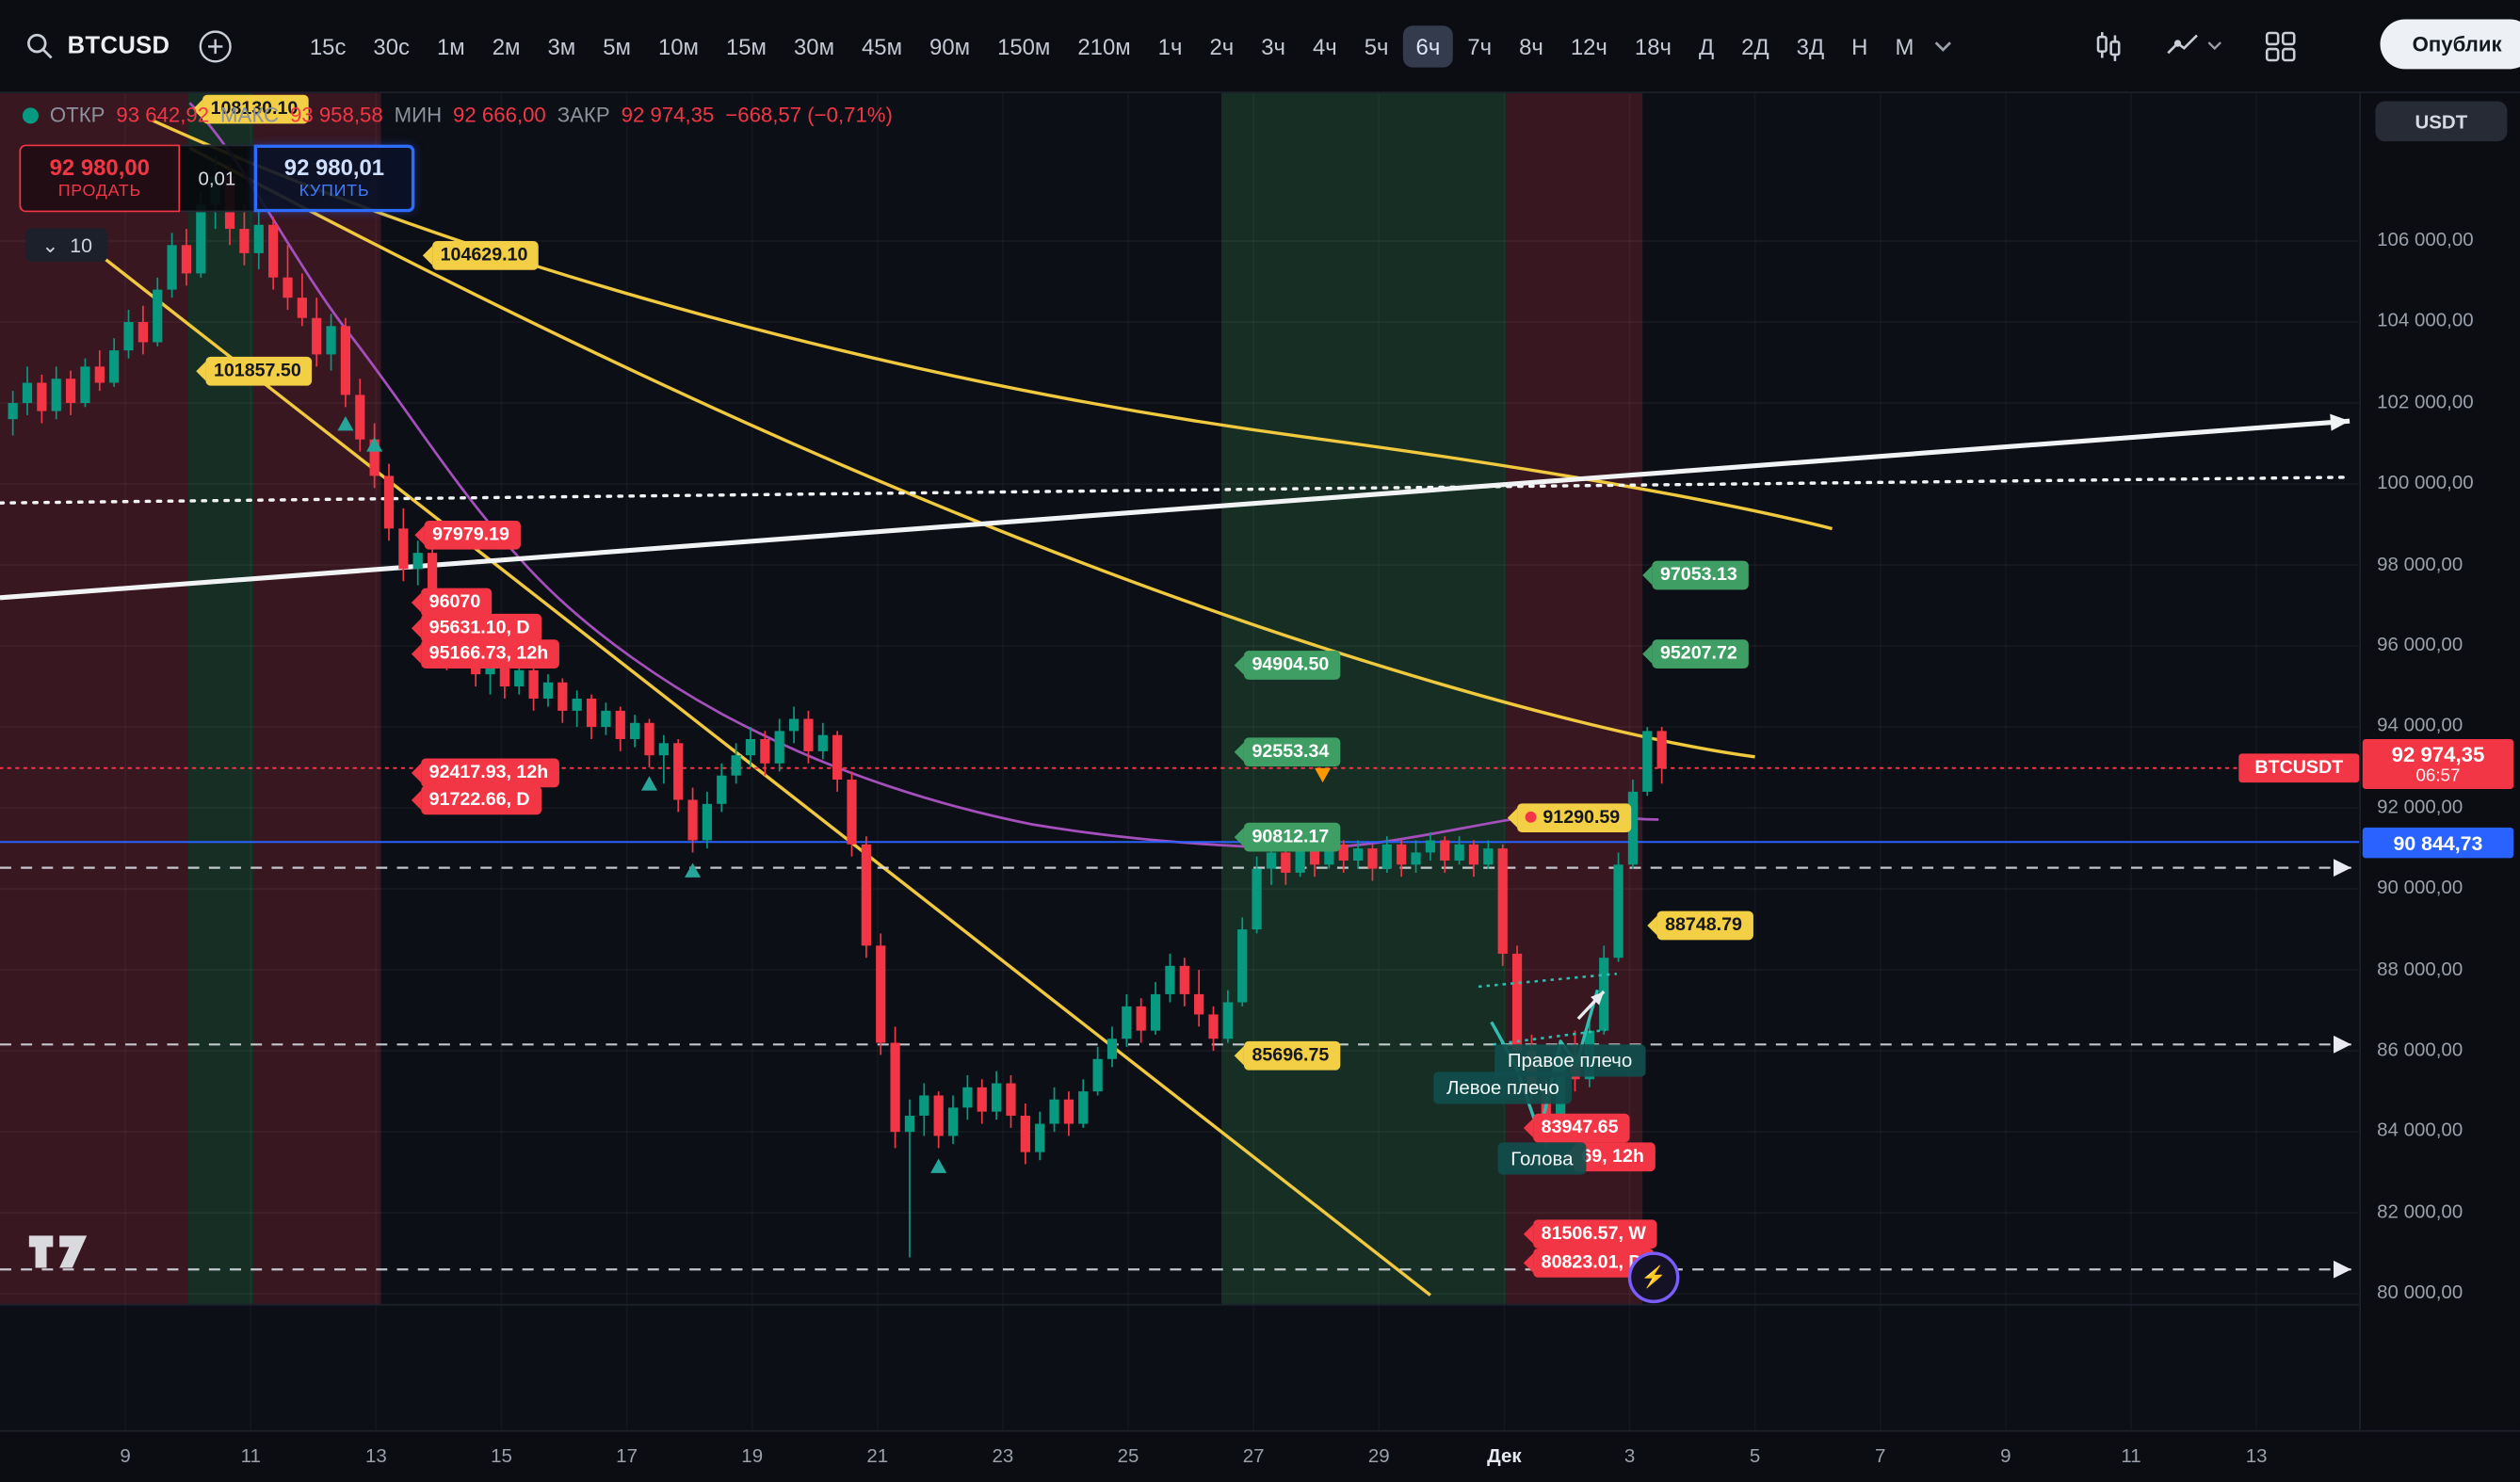  I want to click on price-axis-label: 102 000,00, so click(2425, 401).